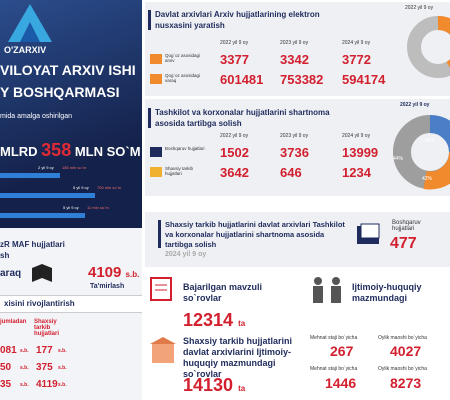 This screenshot has height=400, width=450. I want to click on personal-panel, so click(297, 239).